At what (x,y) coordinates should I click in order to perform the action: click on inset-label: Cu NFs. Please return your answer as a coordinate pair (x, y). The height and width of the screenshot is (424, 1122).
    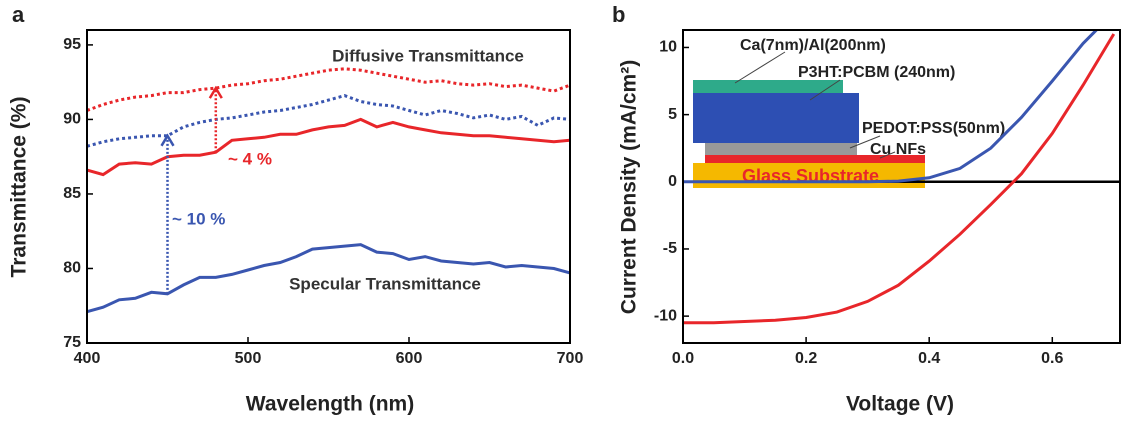
    Looking at the image, I should click on (898, 149).